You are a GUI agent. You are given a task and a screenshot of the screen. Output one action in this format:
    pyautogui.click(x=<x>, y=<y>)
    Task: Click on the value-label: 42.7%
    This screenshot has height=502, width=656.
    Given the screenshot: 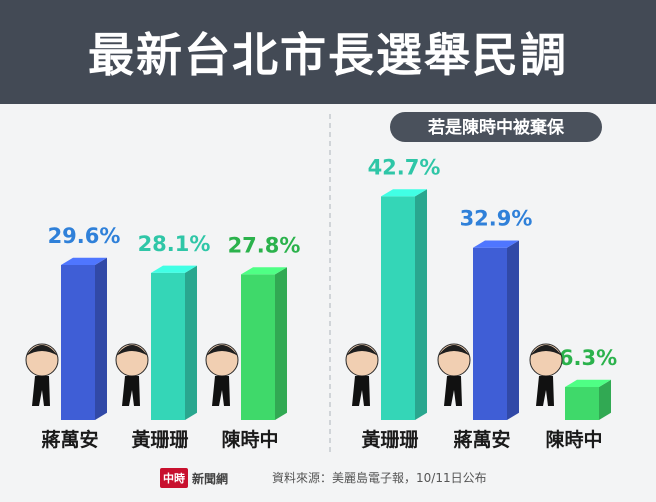 What is the action you would take?
    pyautogui.click(x=404, y=167)
    